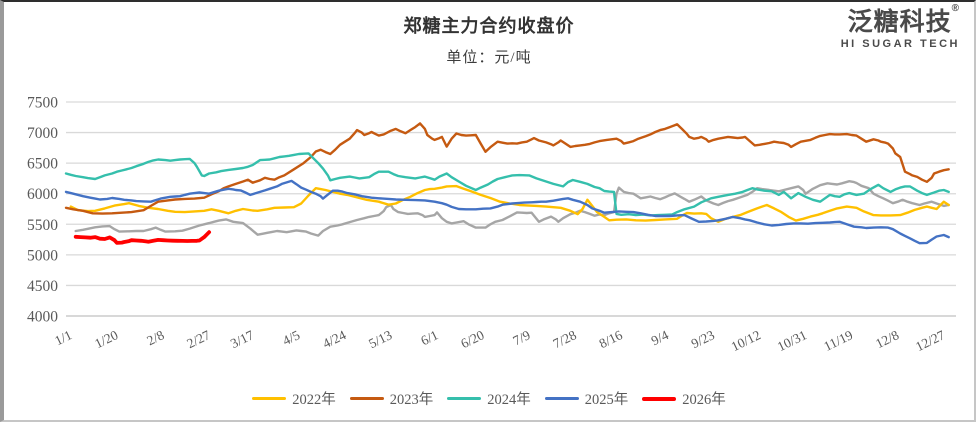 The width and height of the screenshot is (976, 422). I want to click on legend-item-y2024: 2024年, so click(489, 398).